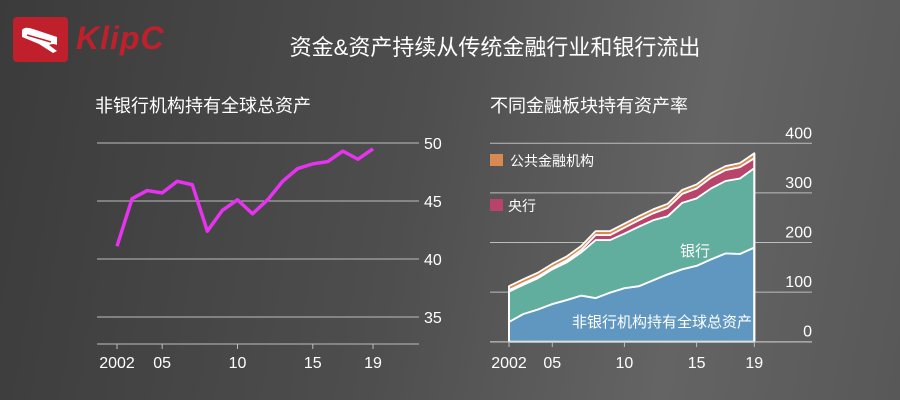  What do you see at coordinates (433, 202) in the screenshot?
I see `y-tick-label: 45` at bounding box center [433, 202].